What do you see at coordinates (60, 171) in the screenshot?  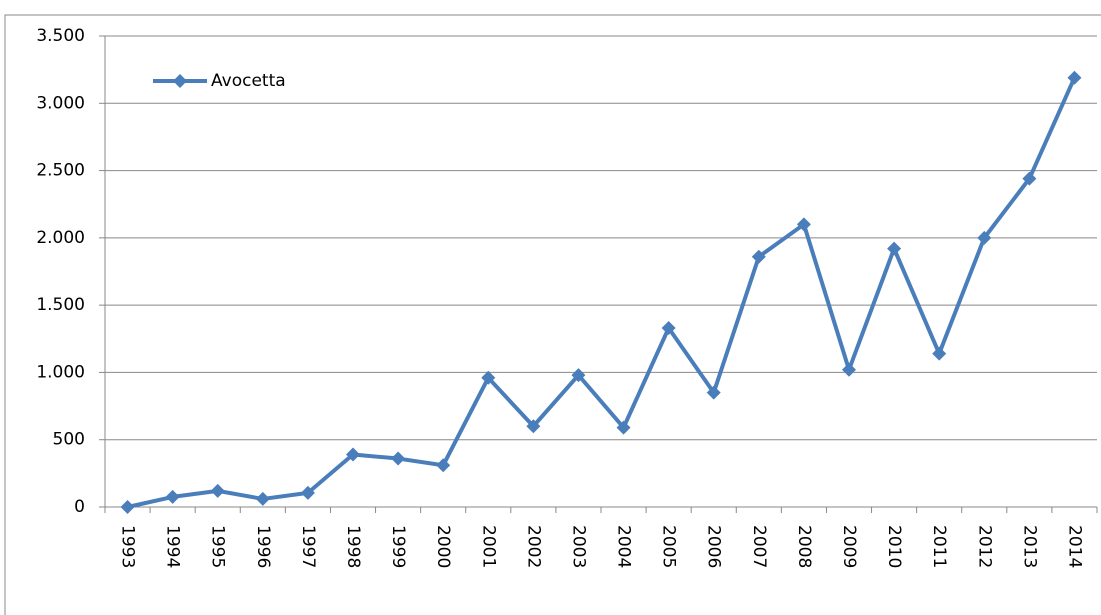 I see `y-tick-label: 2.500` at bounding box center [60, 171].